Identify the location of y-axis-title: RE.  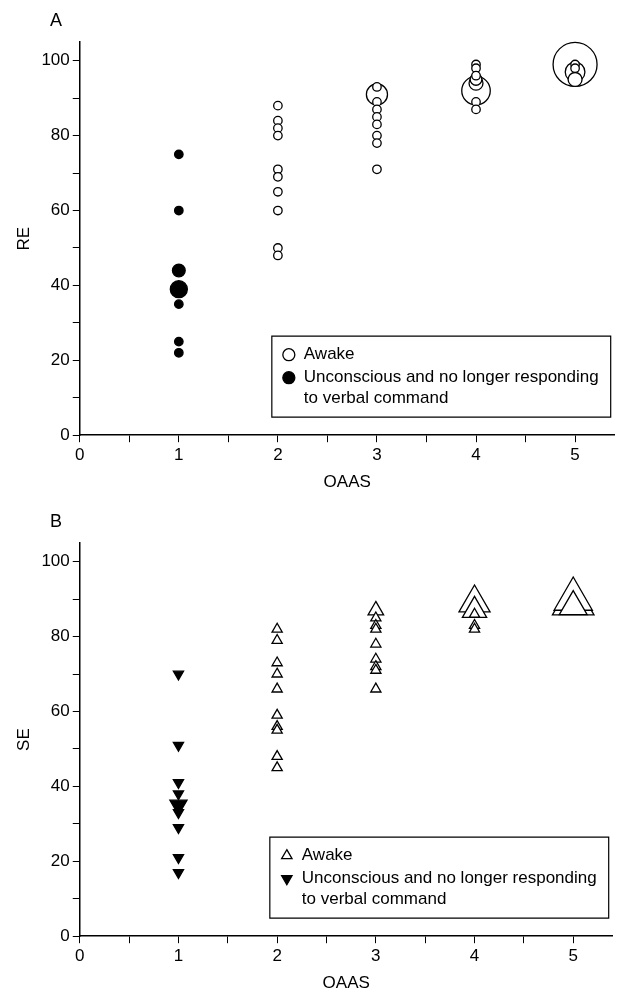
(23, 238).